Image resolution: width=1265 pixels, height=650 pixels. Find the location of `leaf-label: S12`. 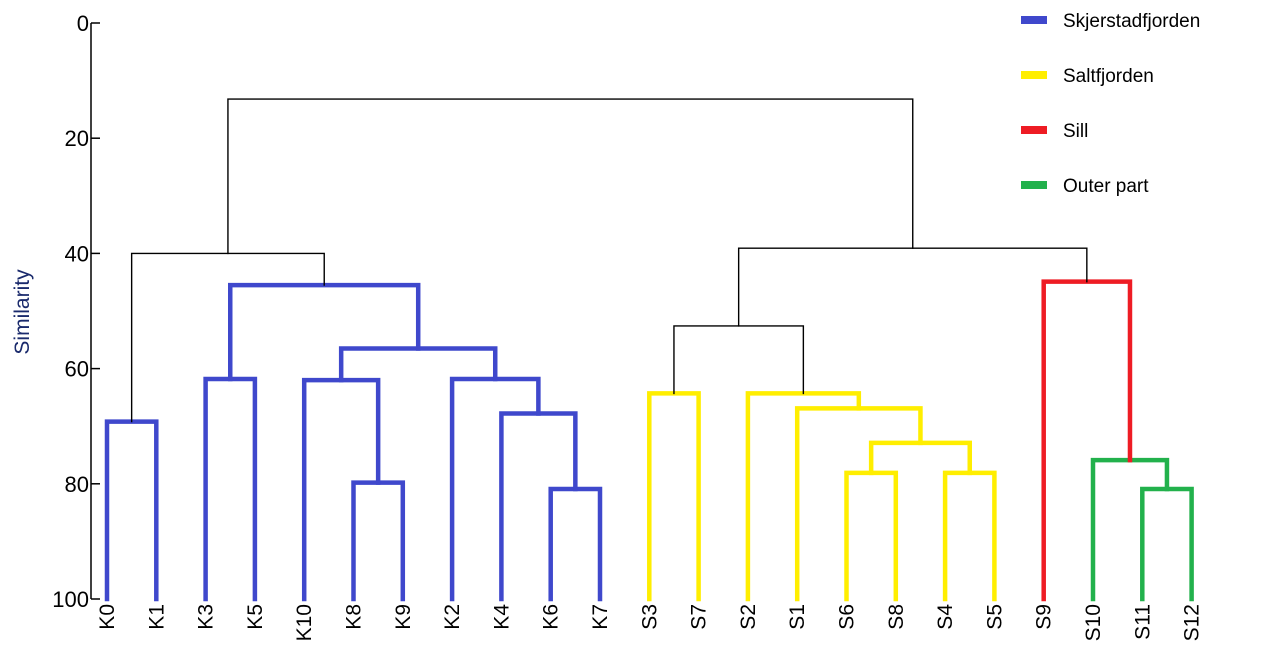

leaf-label: S12 is located at coordinates (1192, 622).